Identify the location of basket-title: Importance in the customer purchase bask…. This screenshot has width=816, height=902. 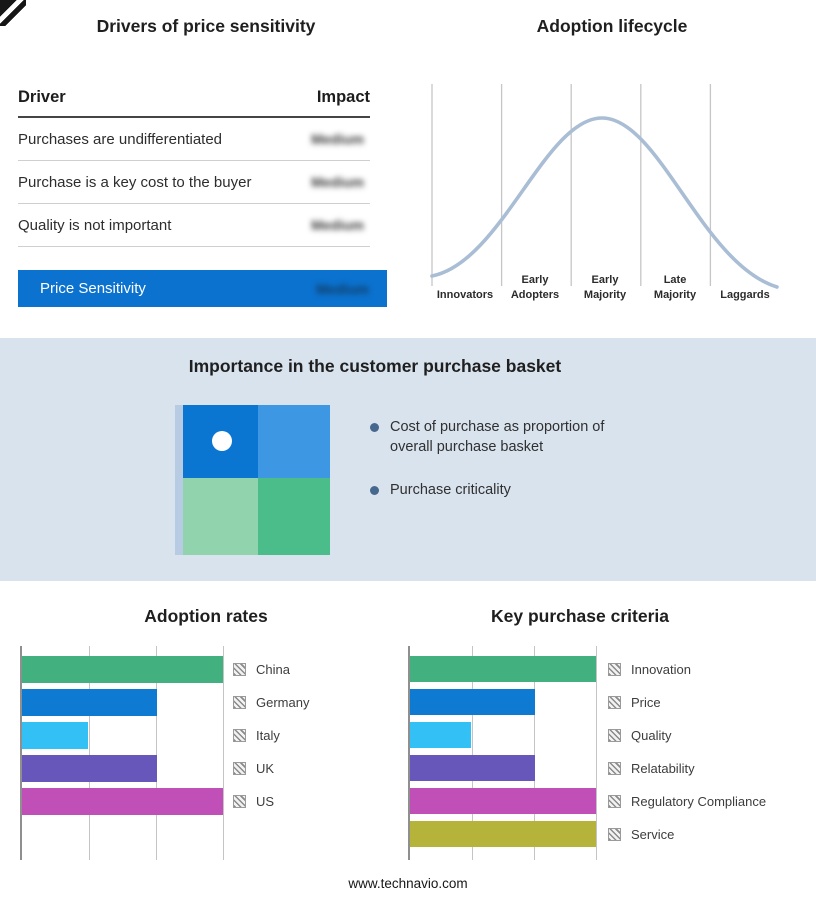
(375, 366).